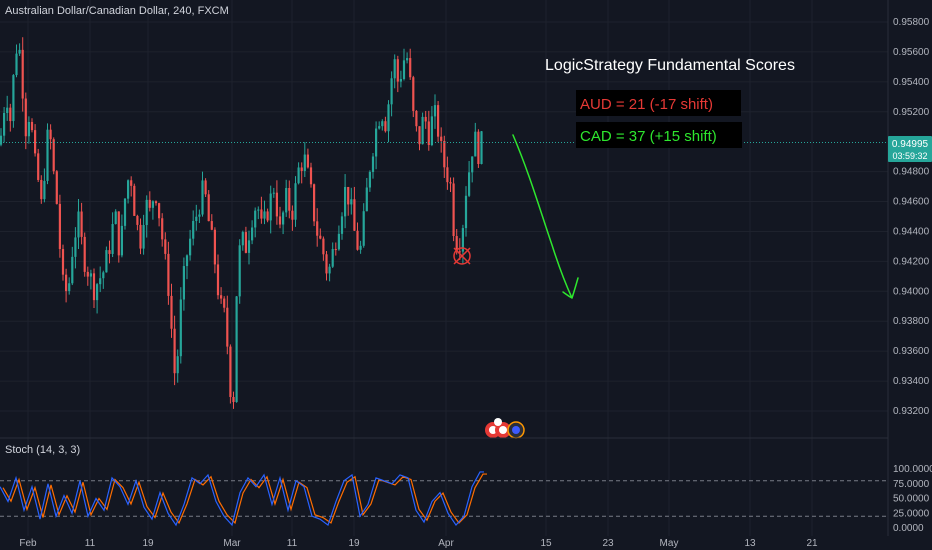  I want to click on time-tick: May, so click(669, 543).